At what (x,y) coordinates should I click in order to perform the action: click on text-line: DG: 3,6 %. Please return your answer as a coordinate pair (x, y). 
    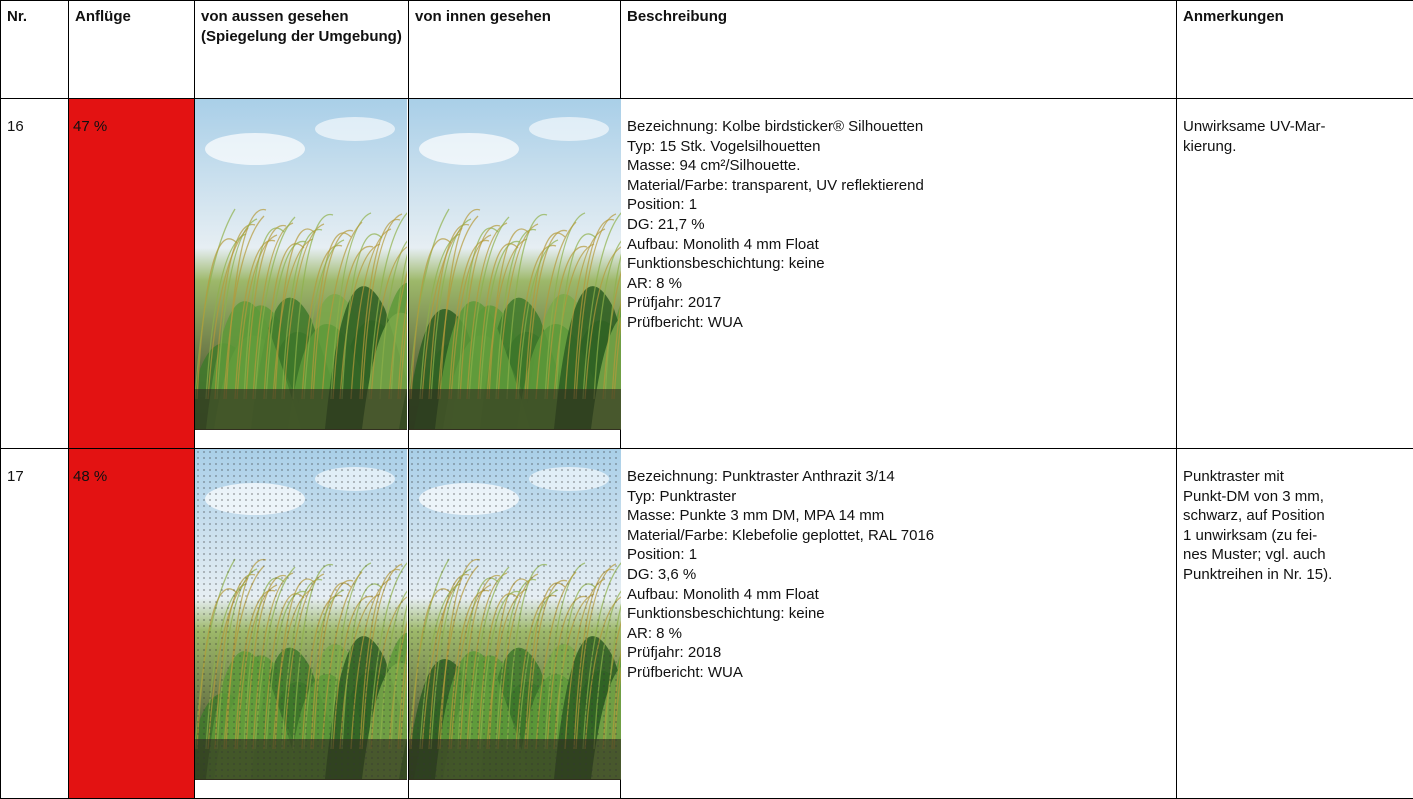
    Looking at the image, I should click on (898, 575).